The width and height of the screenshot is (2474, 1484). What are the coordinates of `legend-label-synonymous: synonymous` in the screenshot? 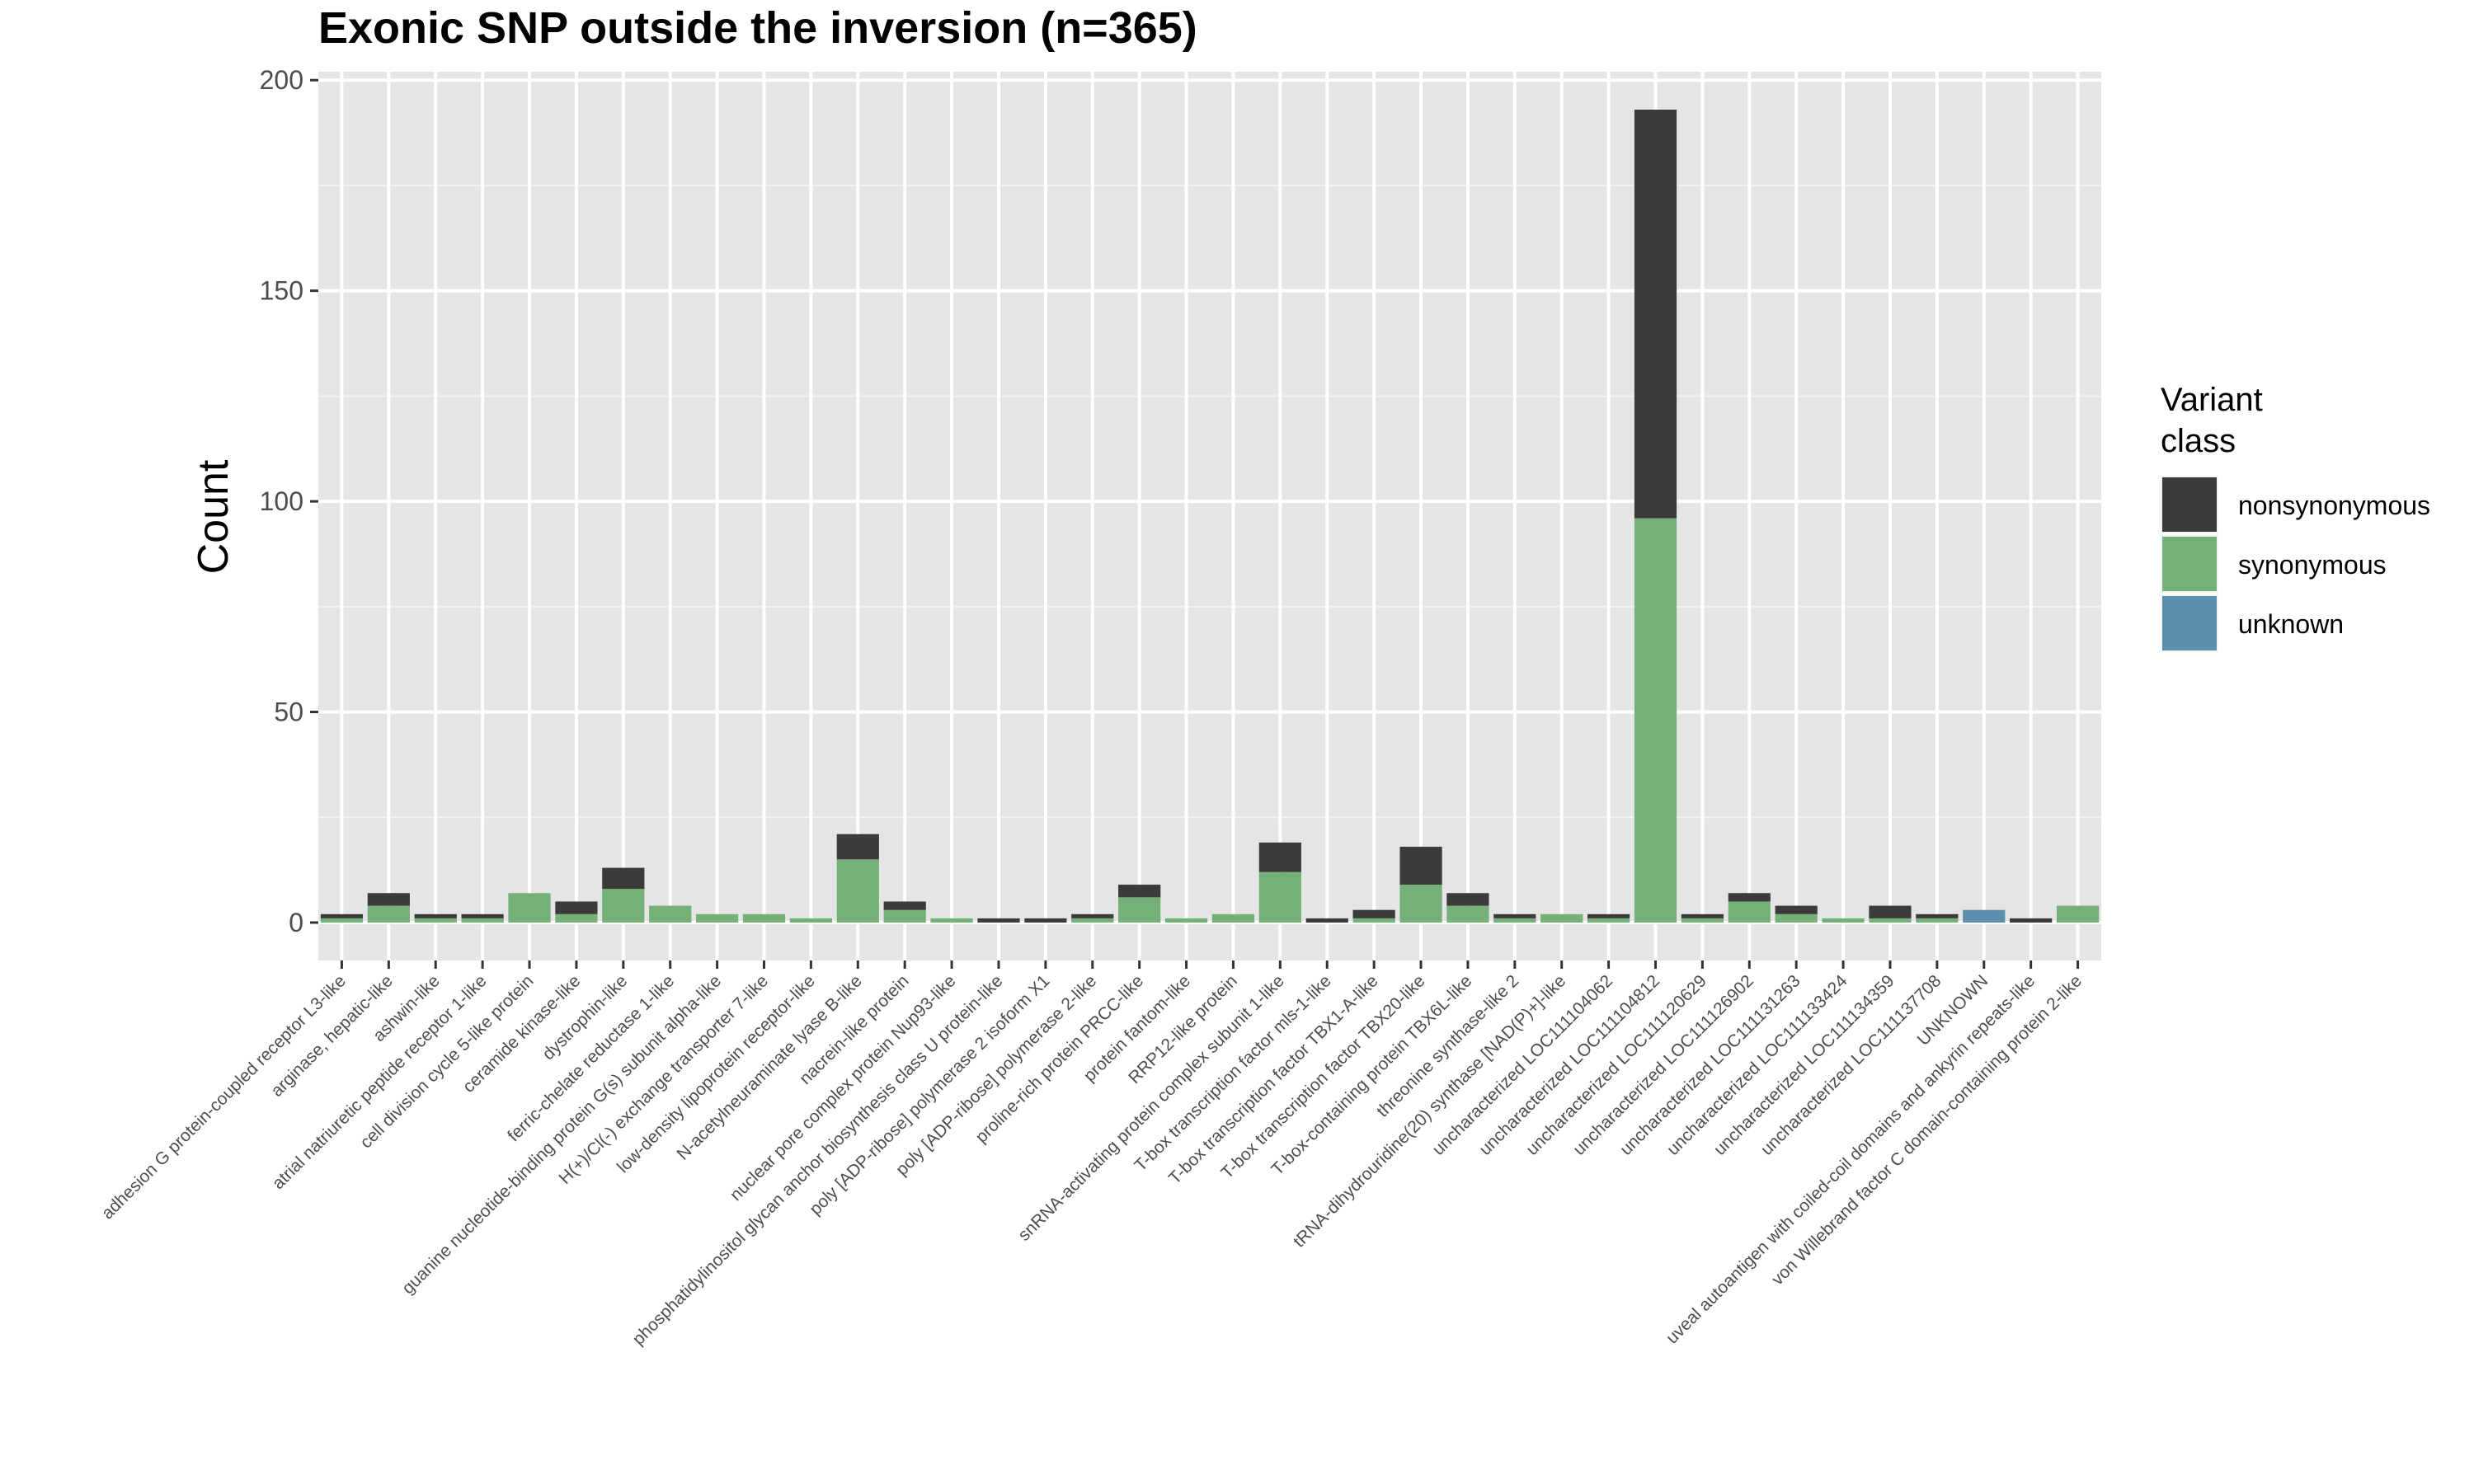 It's located at (2312, 565).